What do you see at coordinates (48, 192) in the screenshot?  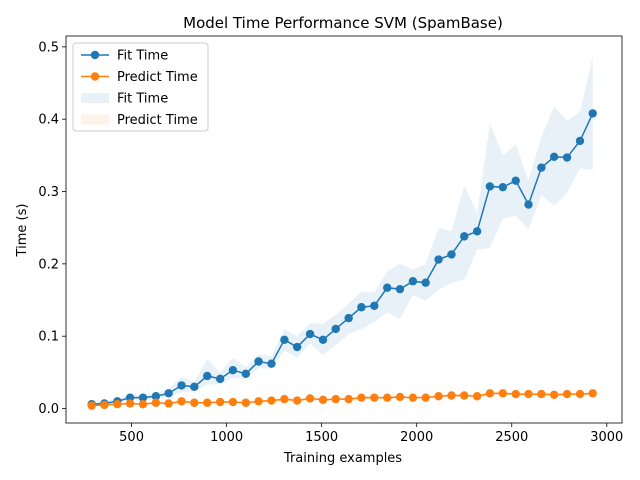 I see `y-tick-label: 0.3` at bounding box center [48, 192].